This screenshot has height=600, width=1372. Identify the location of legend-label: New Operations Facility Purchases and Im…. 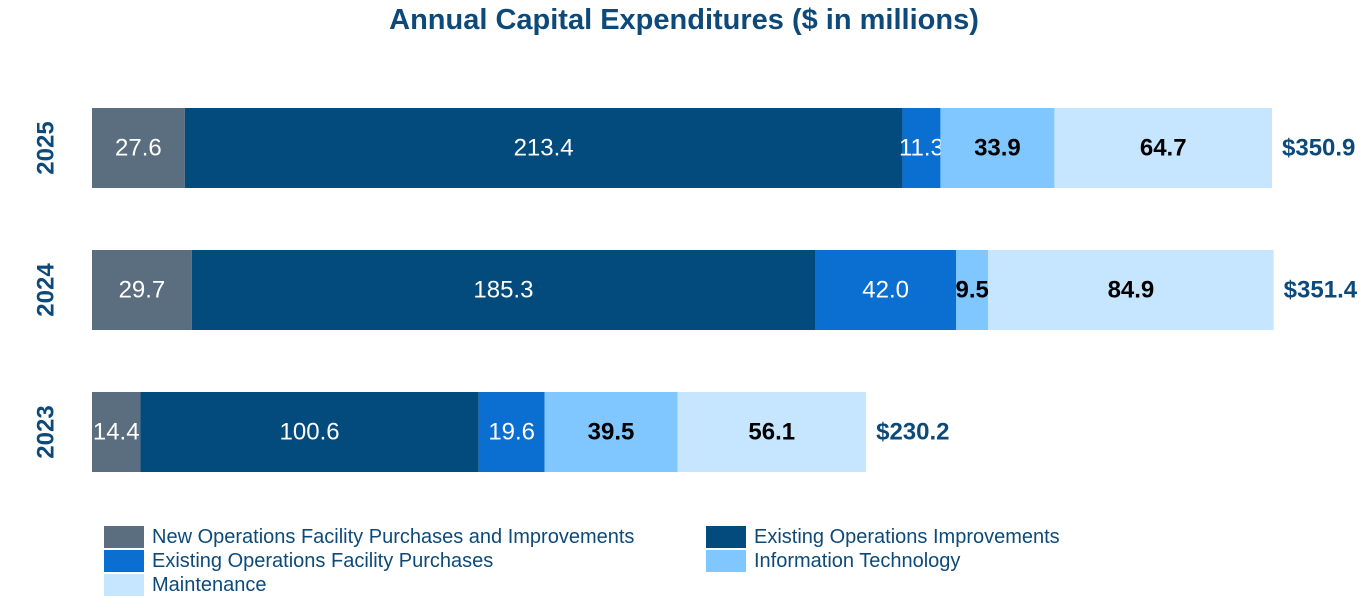
(393, 536).